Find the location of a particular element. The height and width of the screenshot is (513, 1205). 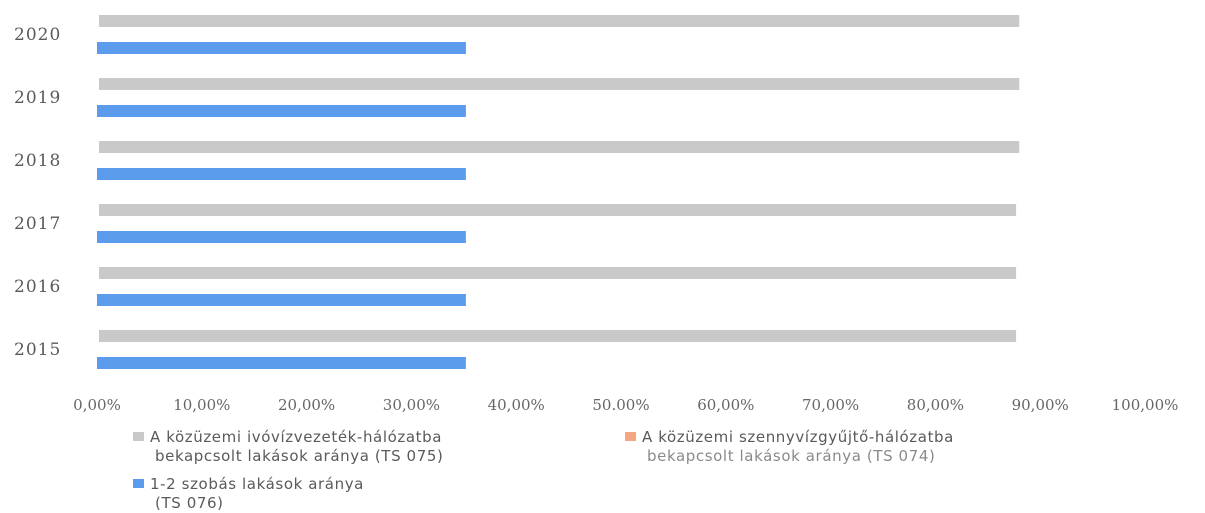

legend-label-gray-2: bekapcsolt lakások aránya (TS 075) is located at coordinates (299, 456).